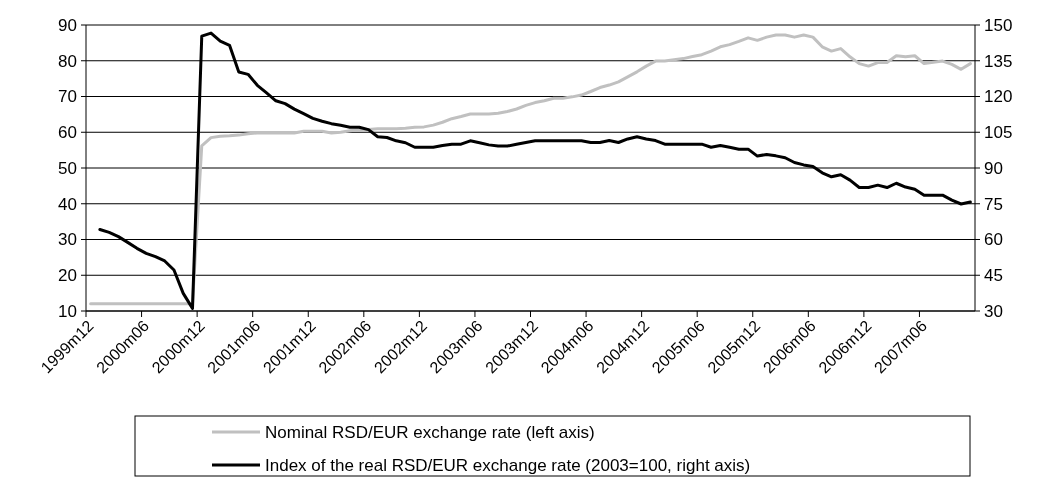 This screenshot has height=477, width=1039. I want to click on y-tick-label: 90, so click(67, 25).